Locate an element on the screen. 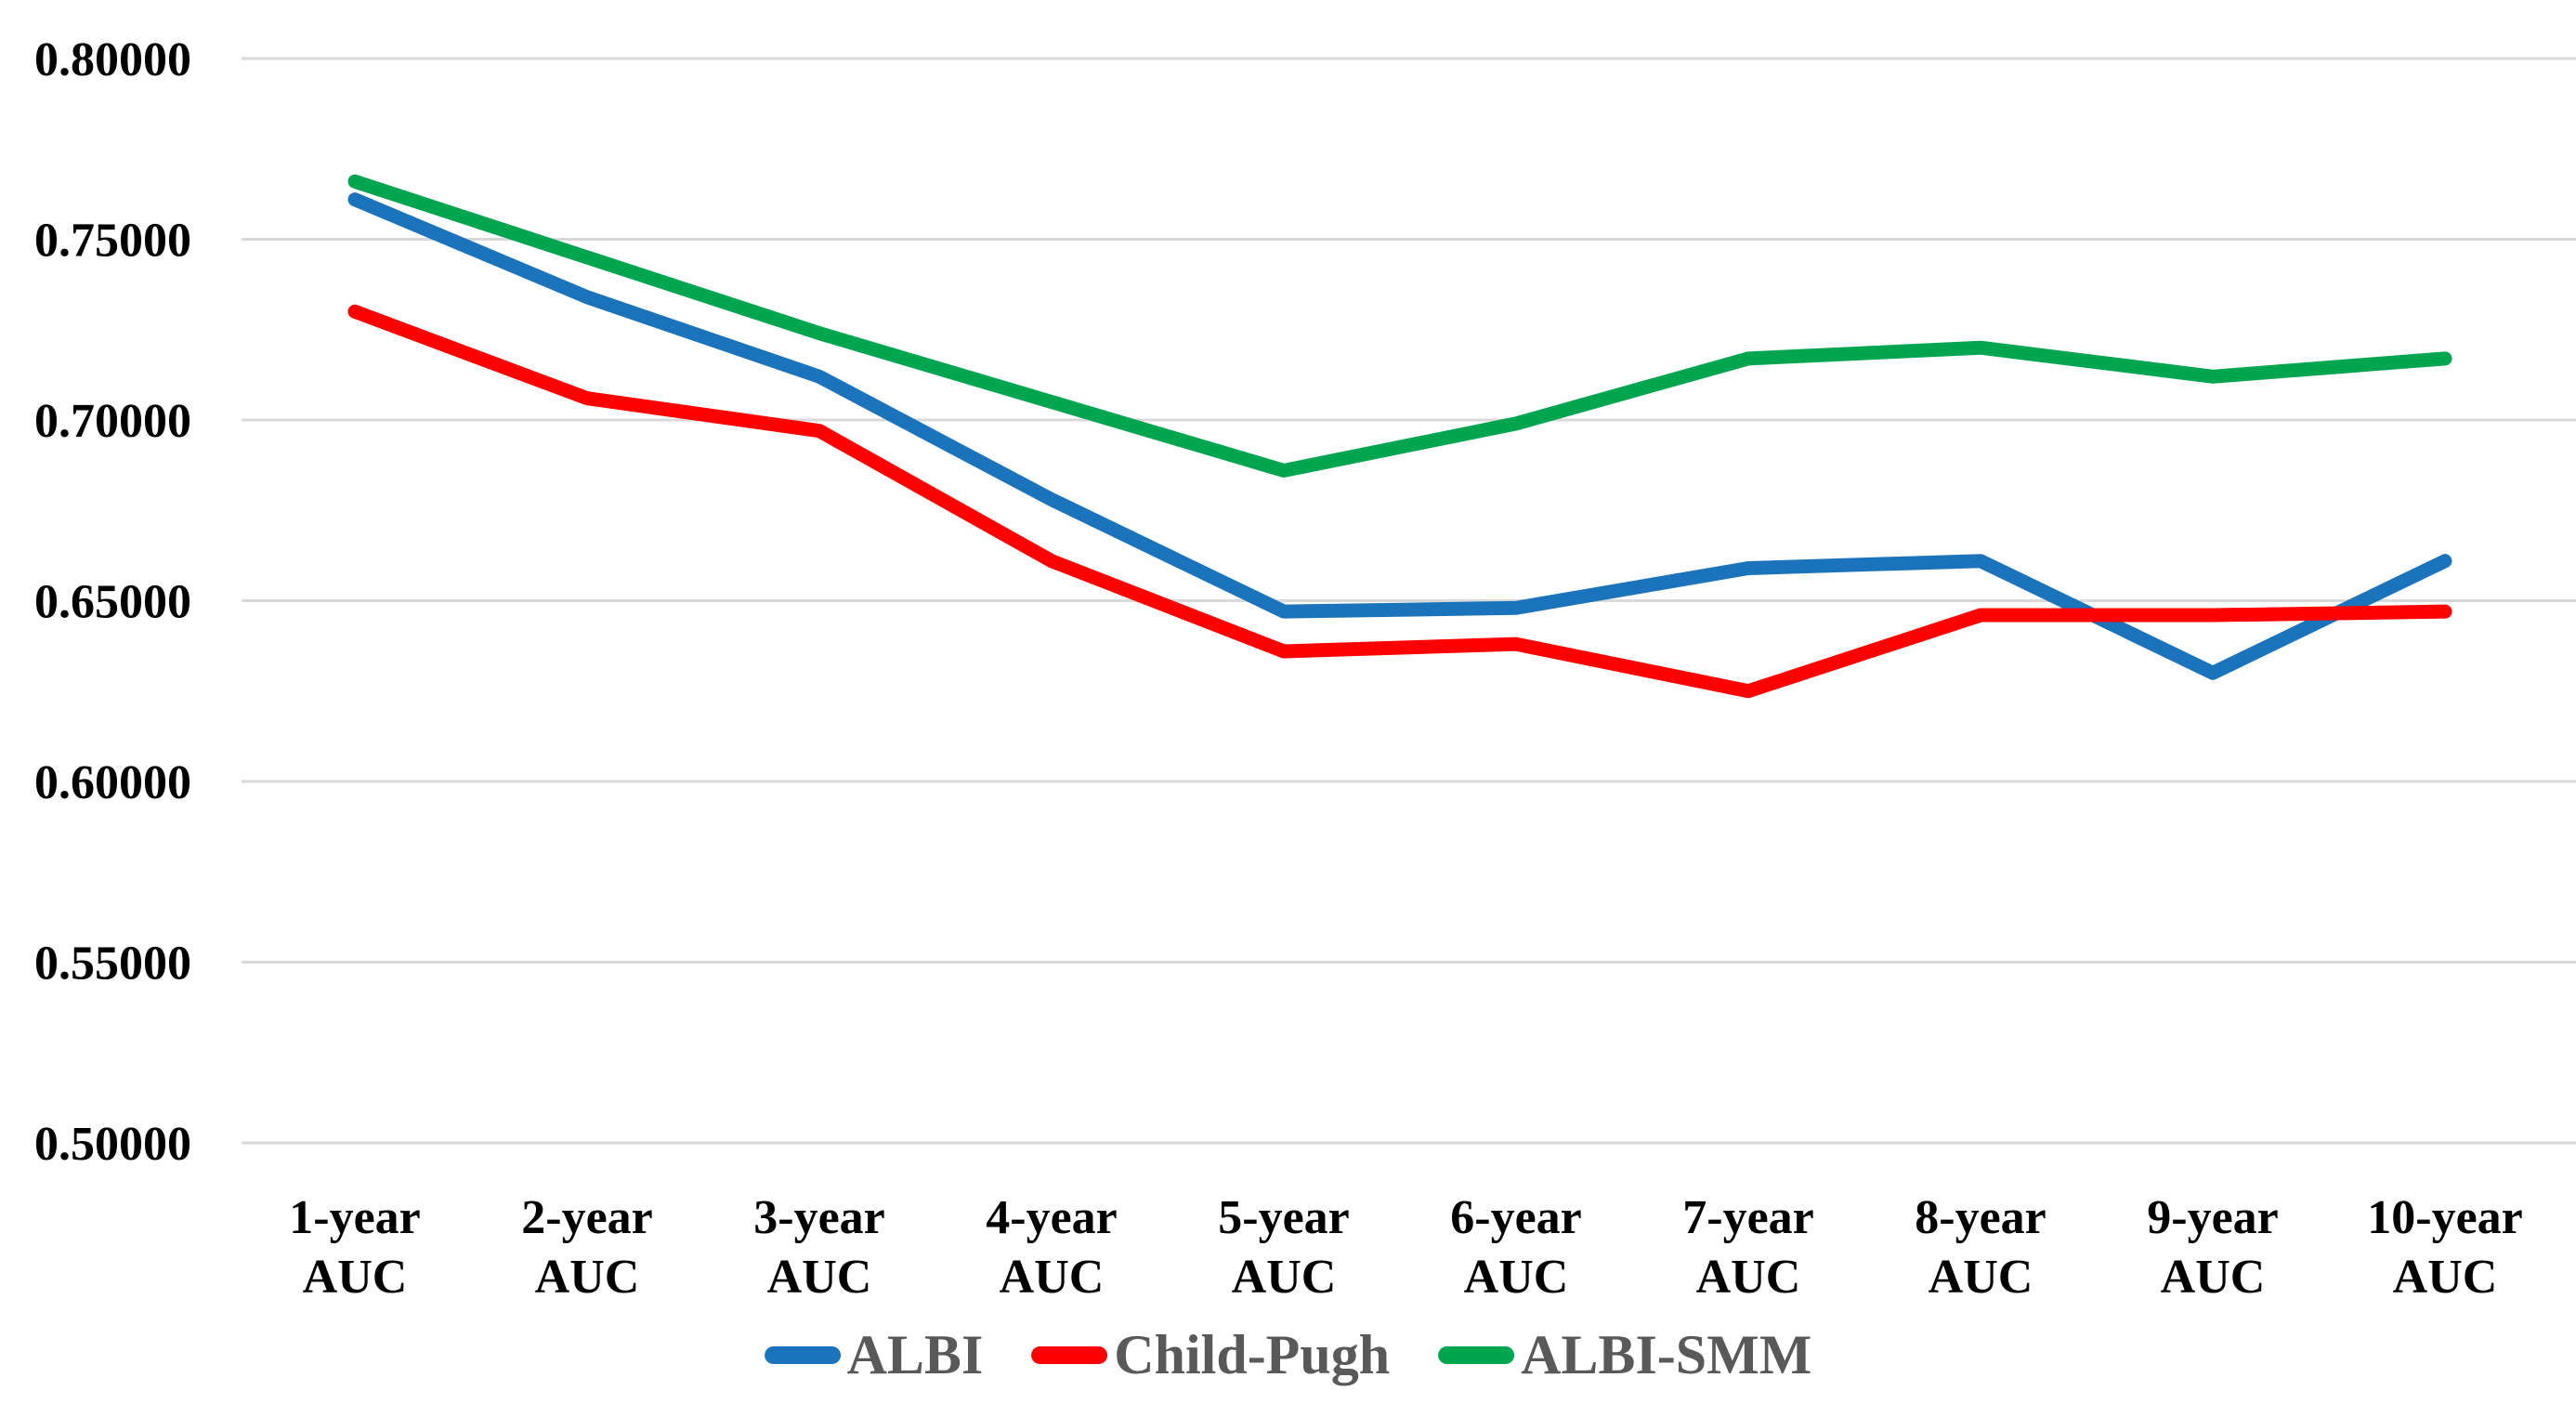  y-tick-label: 0.50000 is located at coordinates (112, 1144).